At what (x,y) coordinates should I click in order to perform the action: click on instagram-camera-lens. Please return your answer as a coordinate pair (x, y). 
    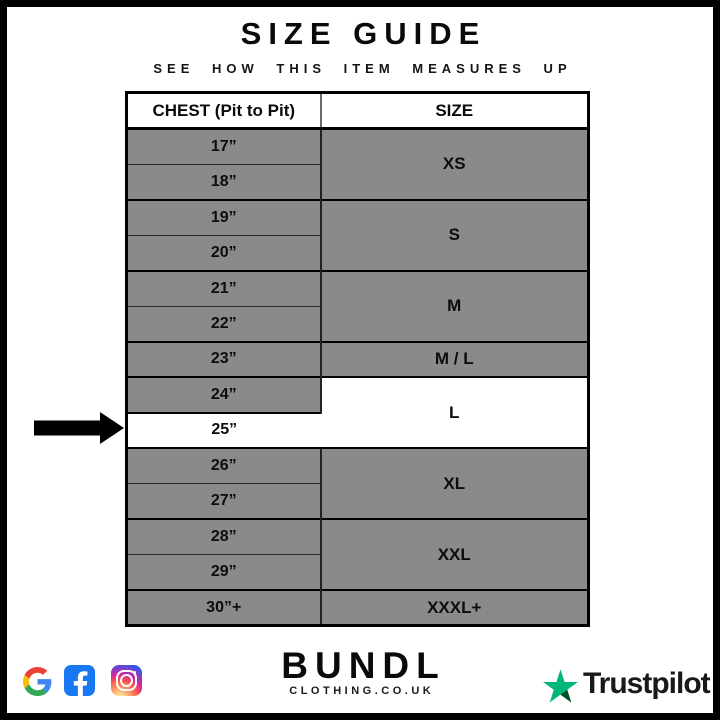
    Looking at the image, I should click on (126, 680).